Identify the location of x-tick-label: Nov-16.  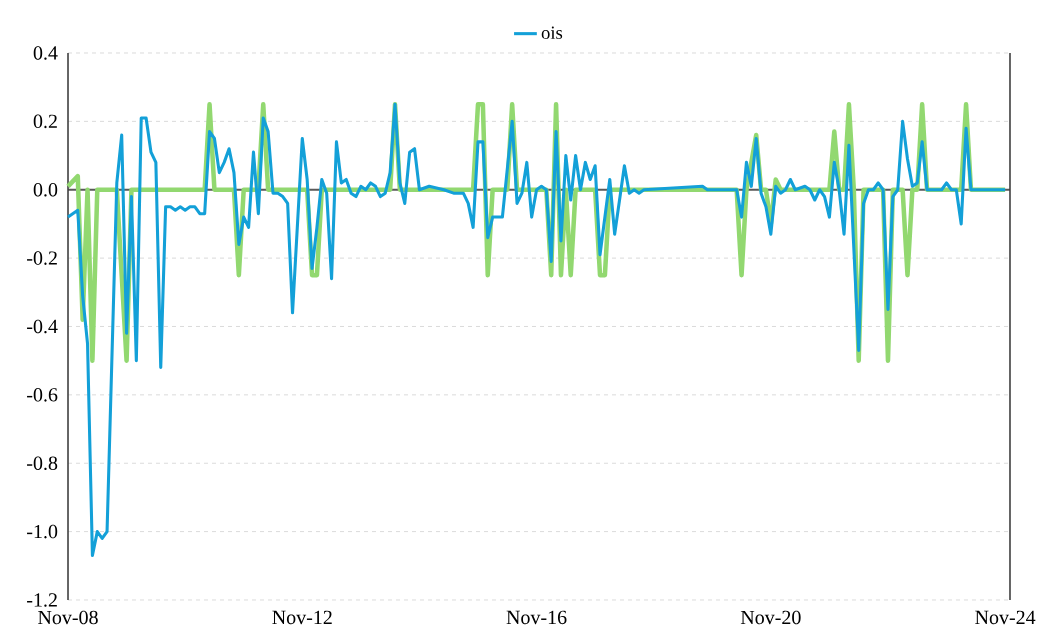
(536, 617).